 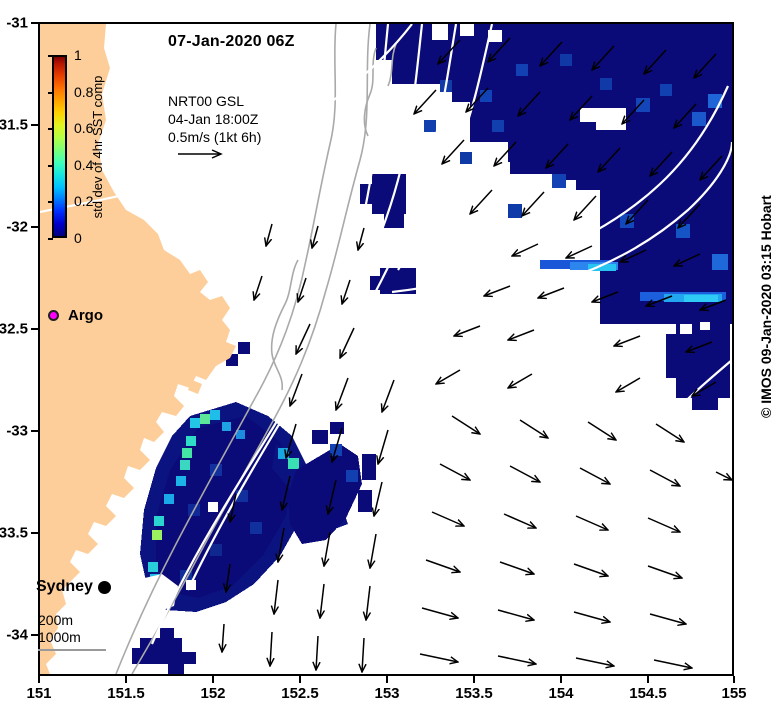 What do you see at coordinates (72, 650) in the screenshot?
I see `depth-legend-rule` at bounding box center [72, 650].